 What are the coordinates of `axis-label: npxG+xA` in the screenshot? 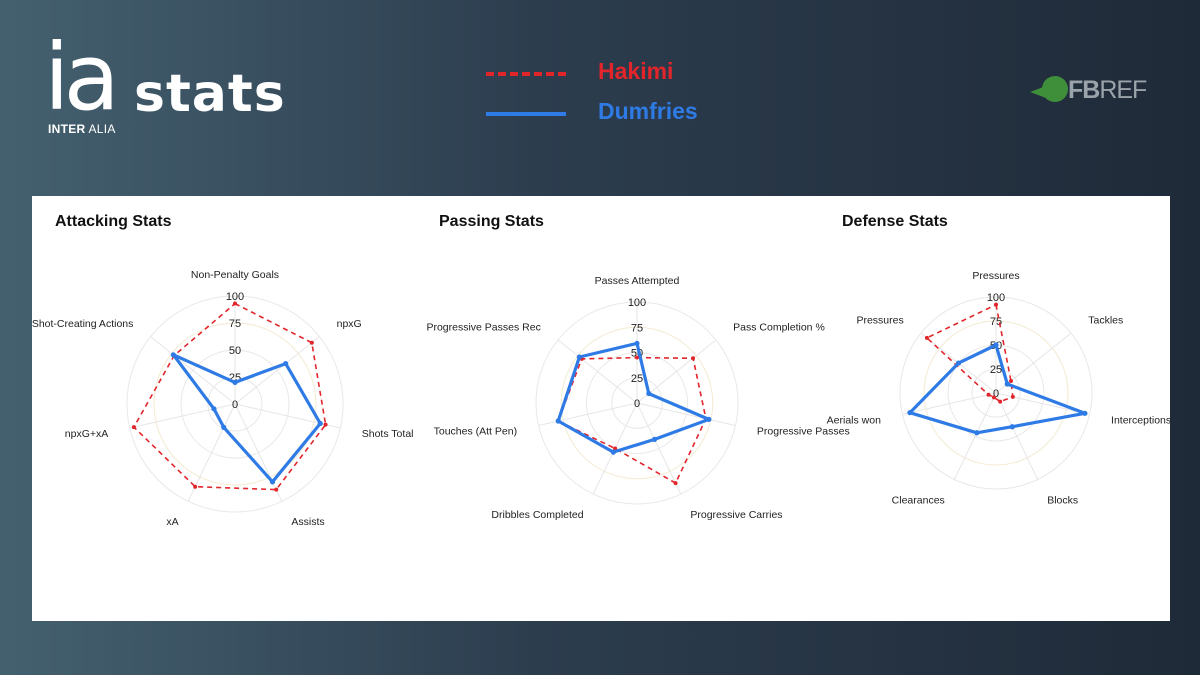 It's located at (86, 434).